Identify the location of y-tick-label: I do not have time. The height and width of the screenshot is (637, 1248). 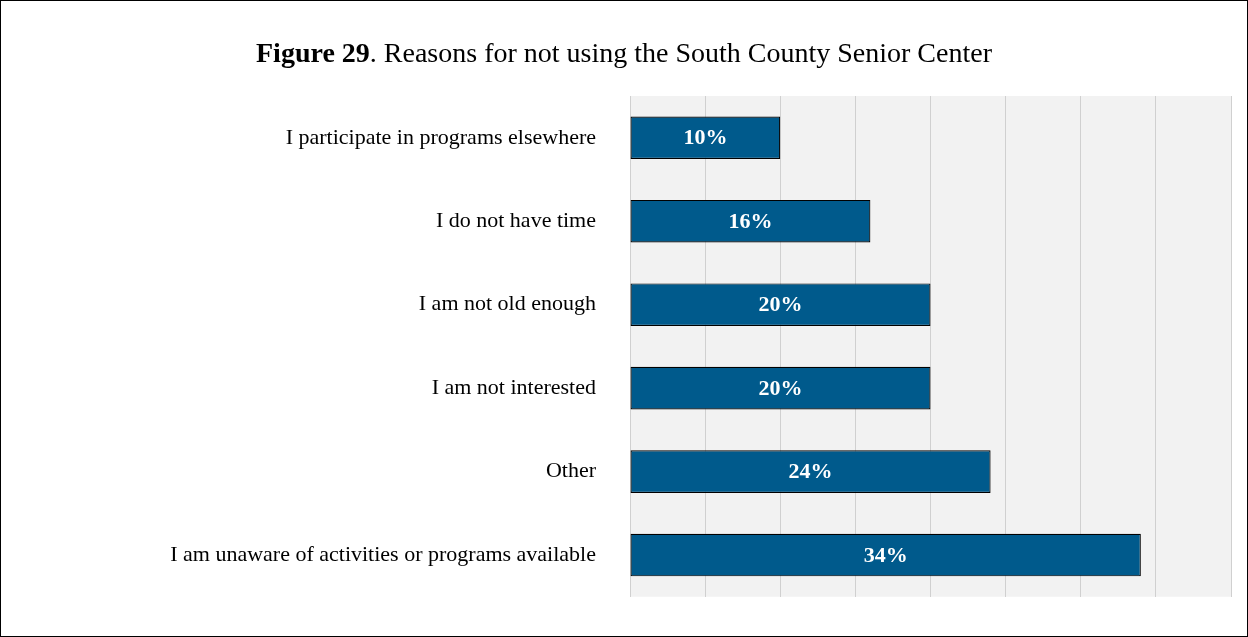
(515, 219).